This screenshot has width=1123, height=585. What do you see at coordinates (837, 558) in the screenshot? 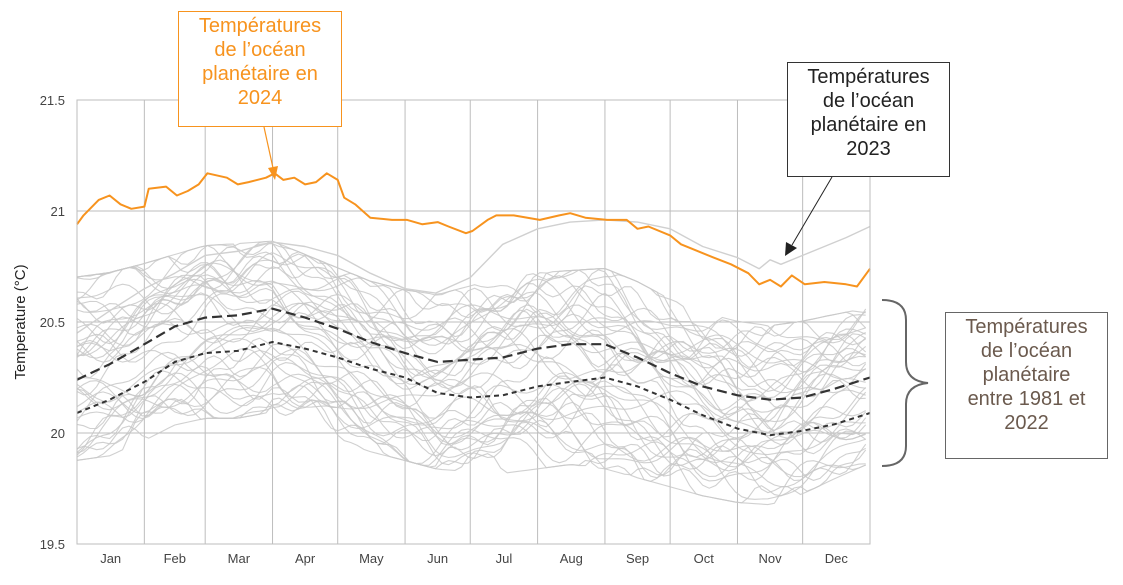
I see `x-tick-label: Dec` at bounding box center [837, 558].